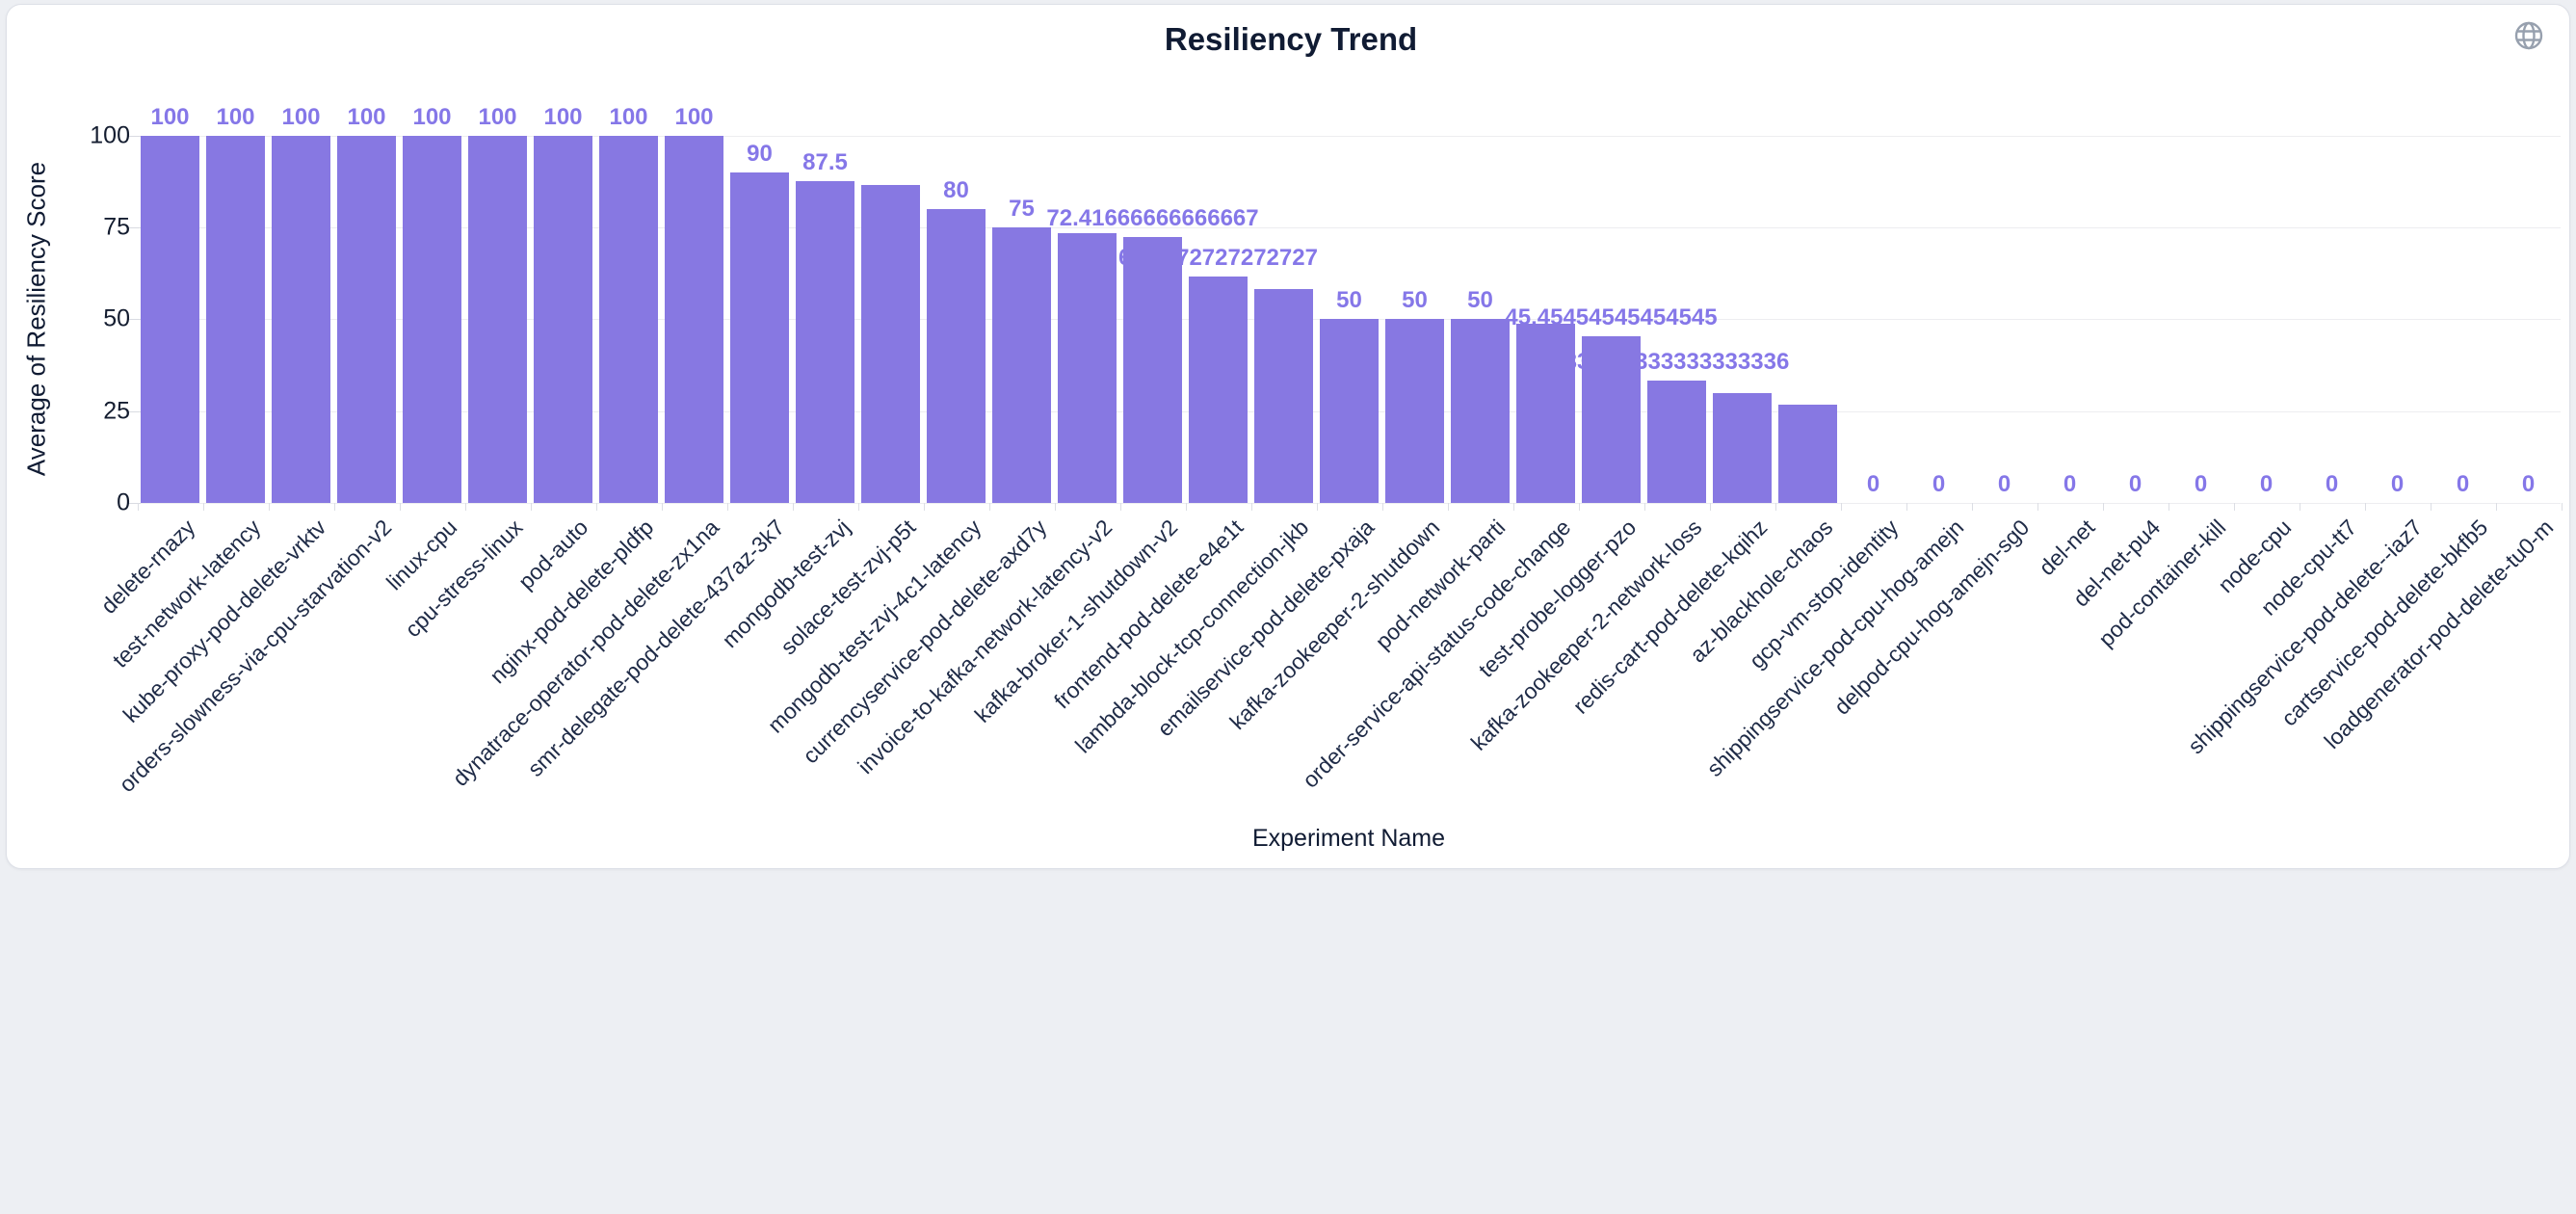  I want to click on bar-value-label: 90, so click(760, 153).